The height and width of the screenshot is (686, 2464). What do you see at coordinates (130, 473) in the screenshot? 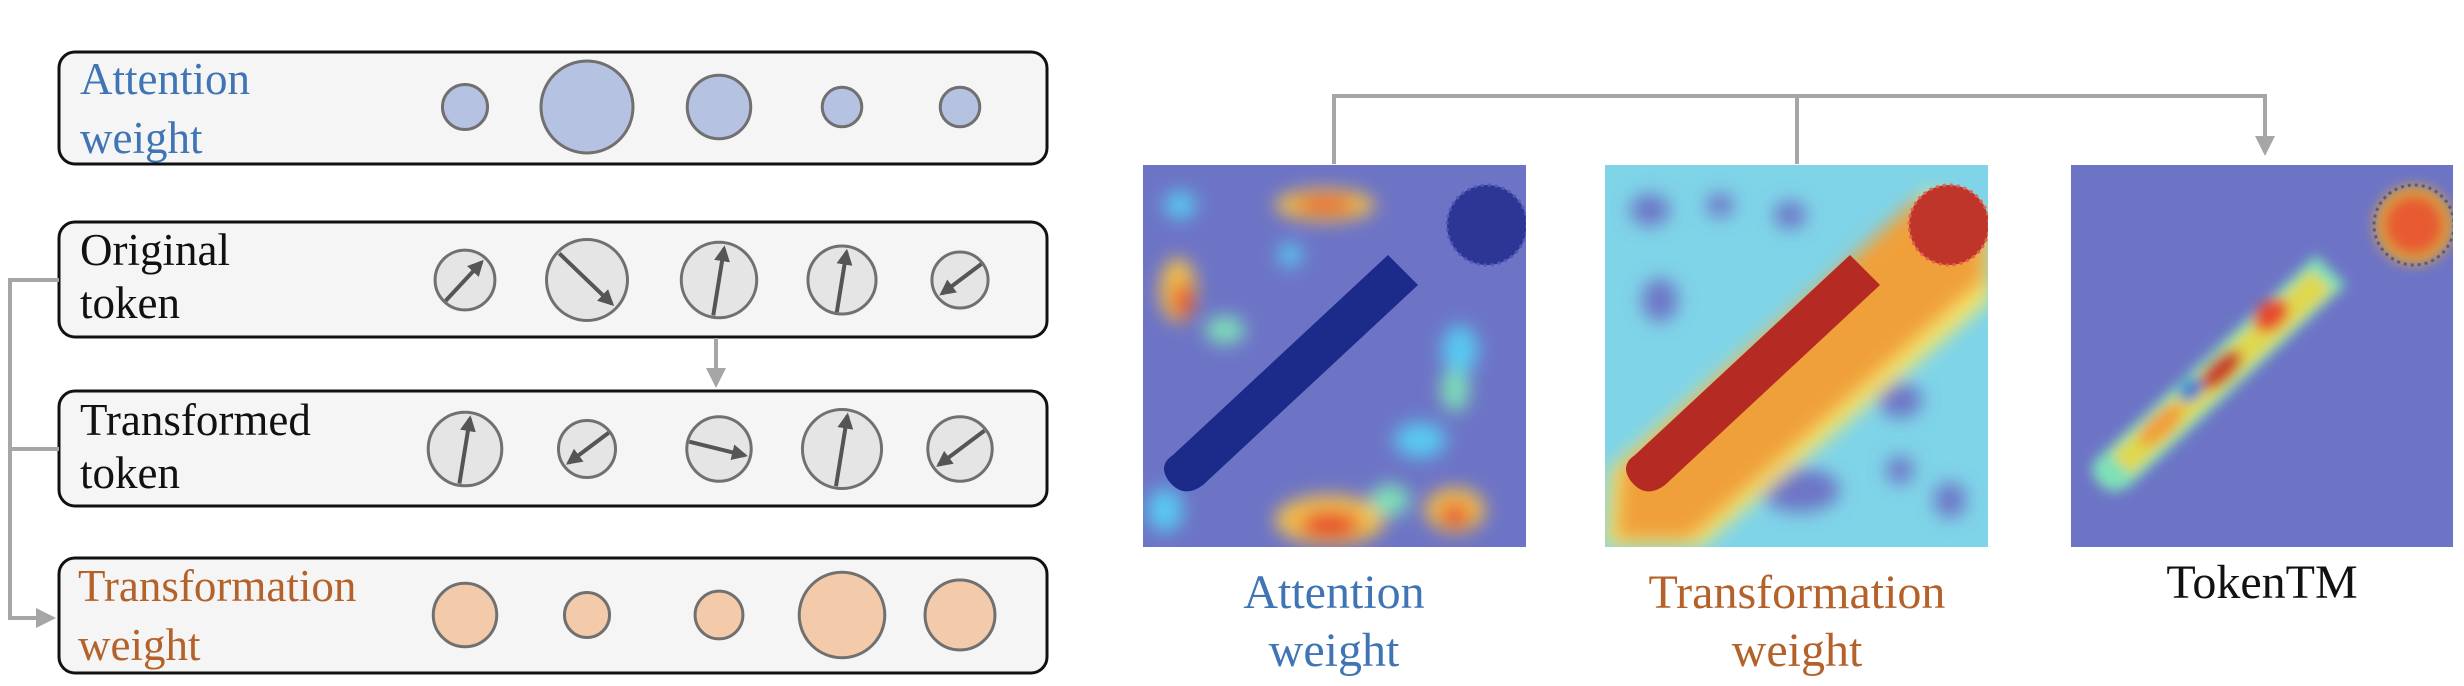
I see `transformed-token-label-line2: token` at bounding box center [130, 473].